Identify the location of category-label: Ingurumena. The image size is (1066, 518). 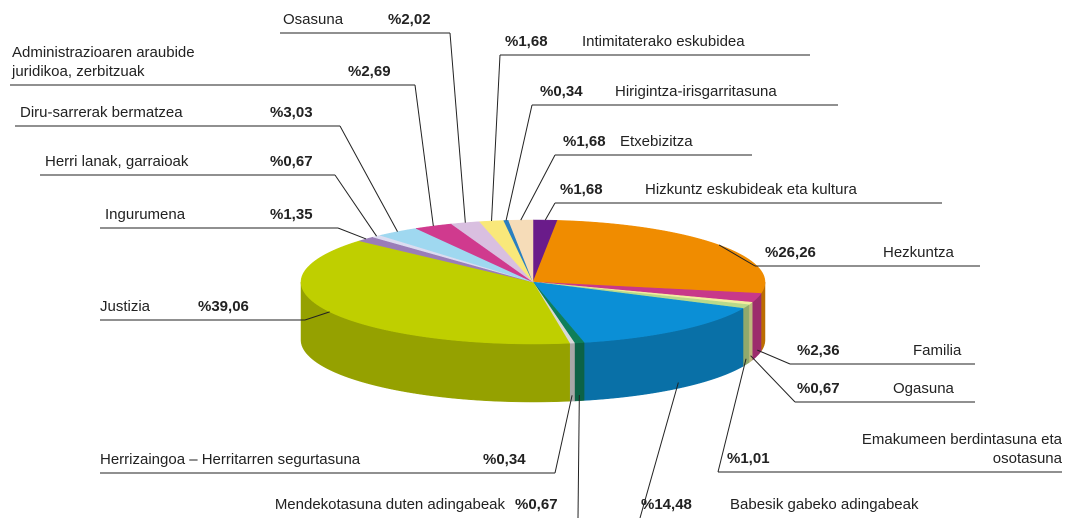
(145, 214).